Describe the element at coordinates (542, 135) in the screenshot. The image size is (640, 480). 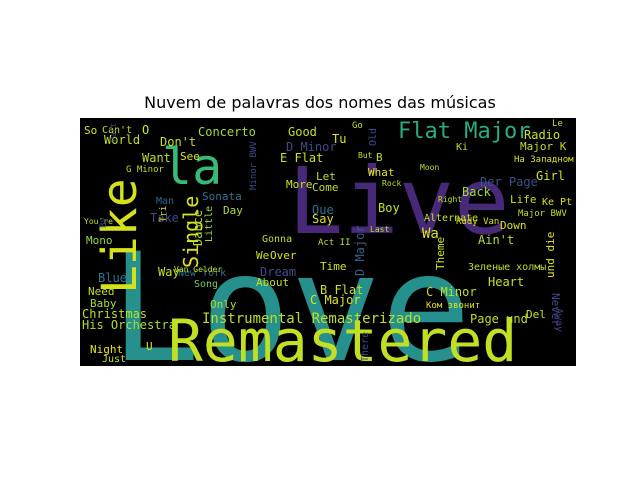
I see `word-radio: Radio` at that location.